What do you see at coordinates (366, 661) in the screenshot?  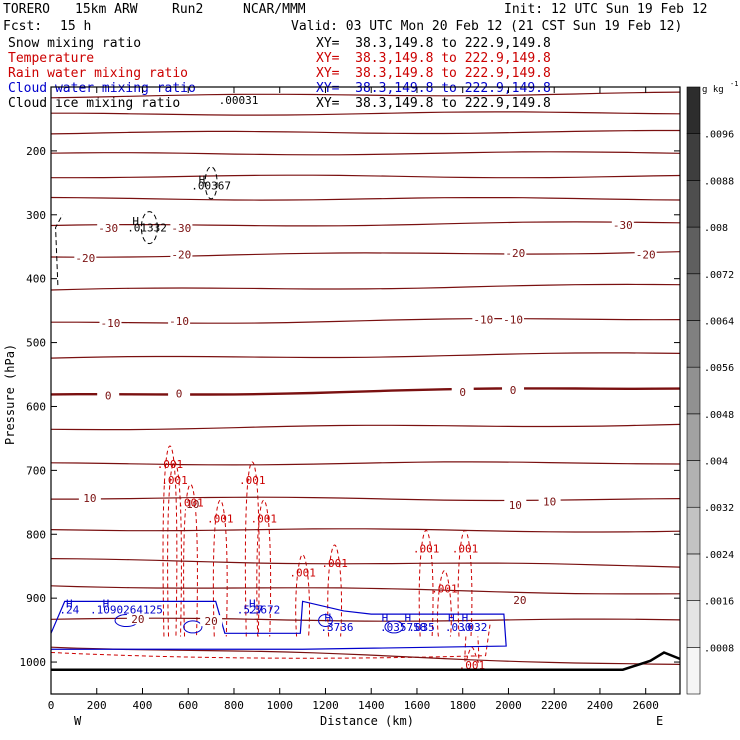 I see `terrain` at bounding box center [366, 661].